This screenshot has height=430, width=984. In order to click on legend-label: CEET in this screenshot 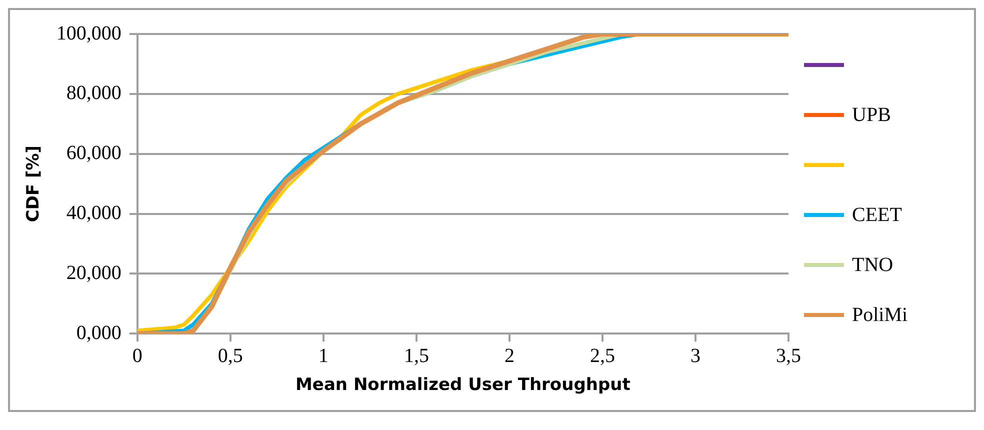, I will do `click(877, 215)`.